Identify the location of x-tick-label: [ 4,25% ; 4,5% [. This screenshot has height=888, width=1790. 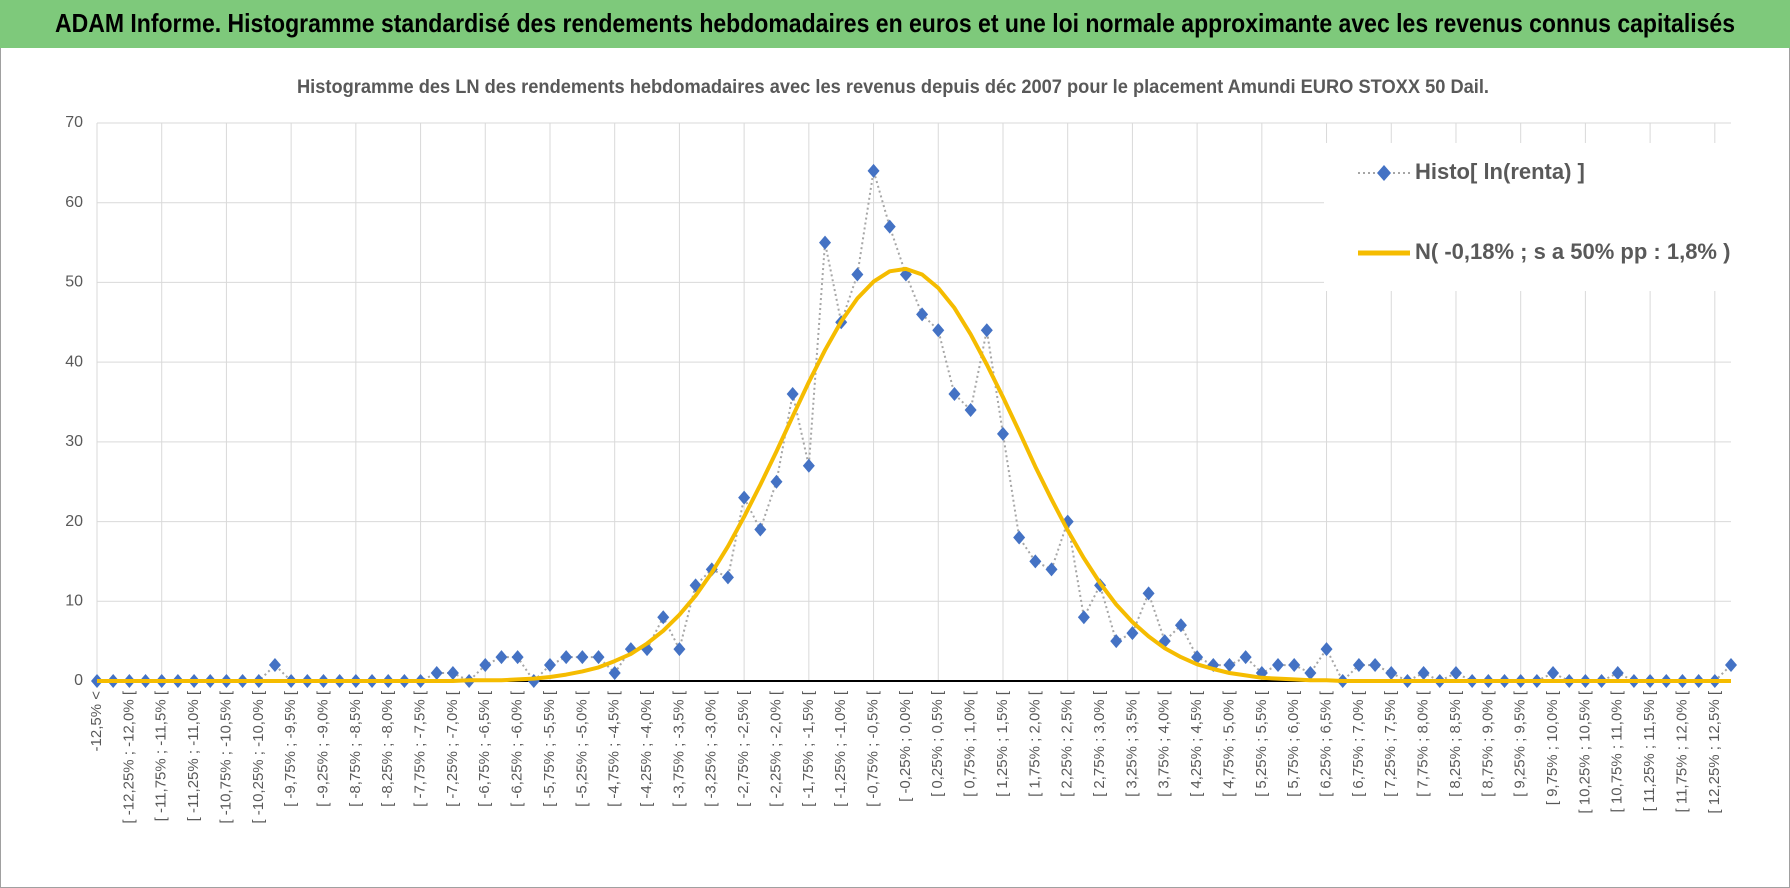
(1196, 743).